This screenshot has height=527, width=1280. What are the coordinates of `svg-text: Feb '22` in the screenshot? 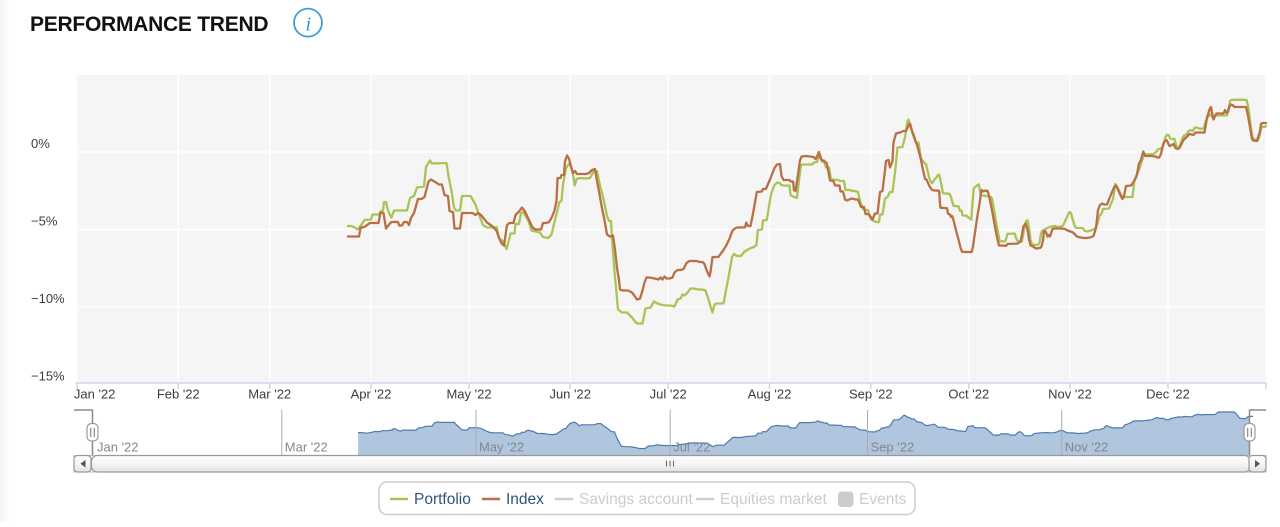 It's located at (178, 394).